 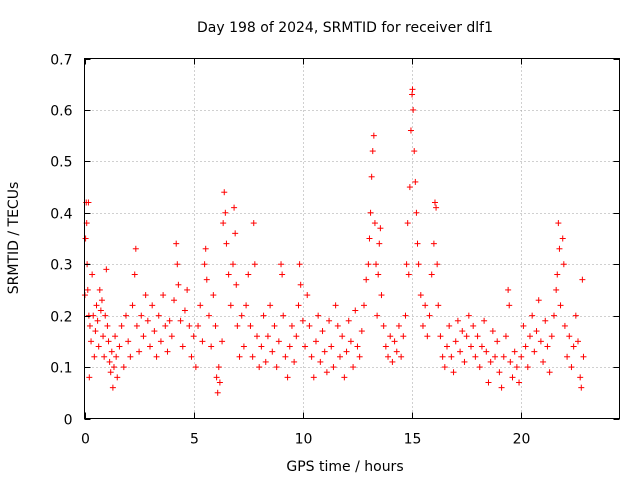 What do you see at coordinates (61, 318) in the screenshot?
I see `y-tick-label: 0.2` at bounding box center [61, 318].